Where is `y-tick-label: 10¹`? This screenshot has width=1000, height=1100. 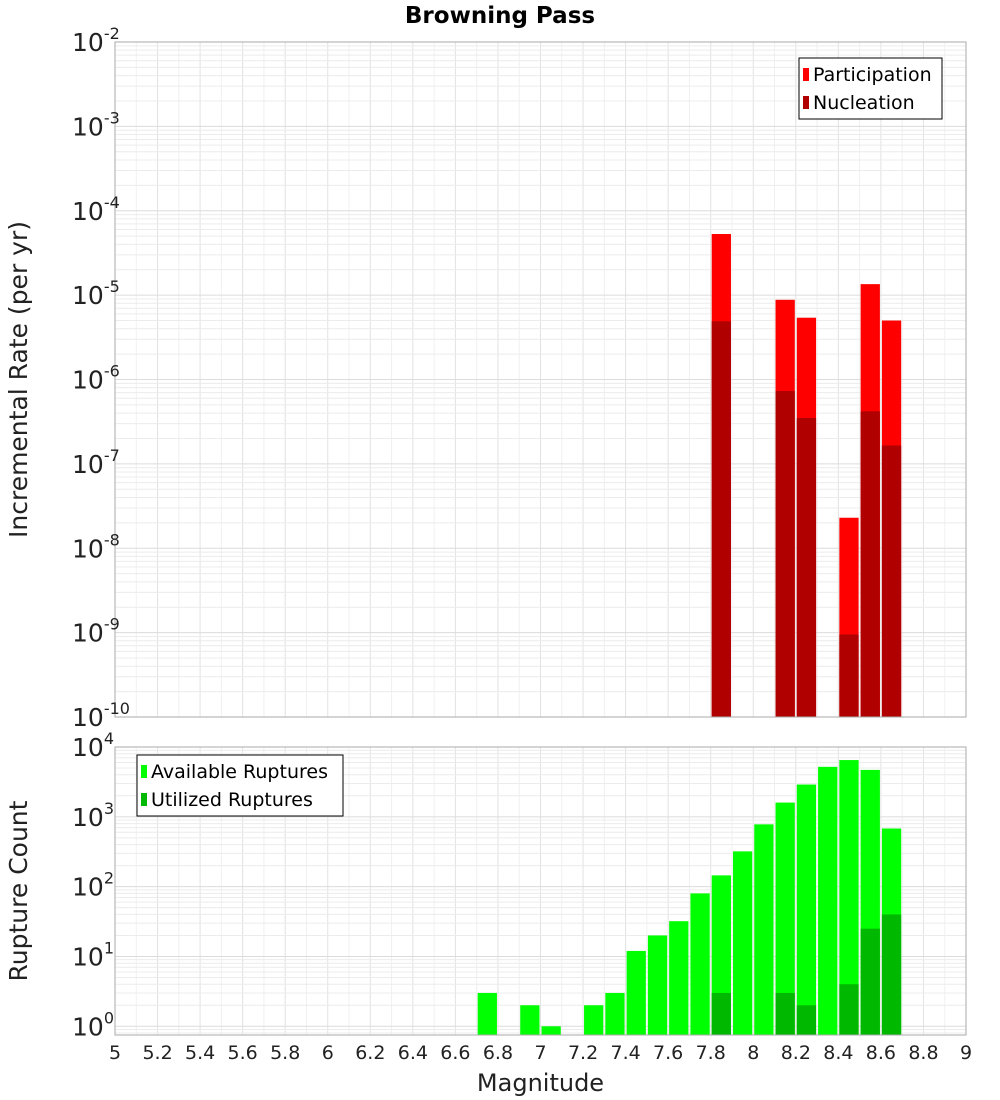 y-tick-label: 10¹ is located at coordinates (93, 954).